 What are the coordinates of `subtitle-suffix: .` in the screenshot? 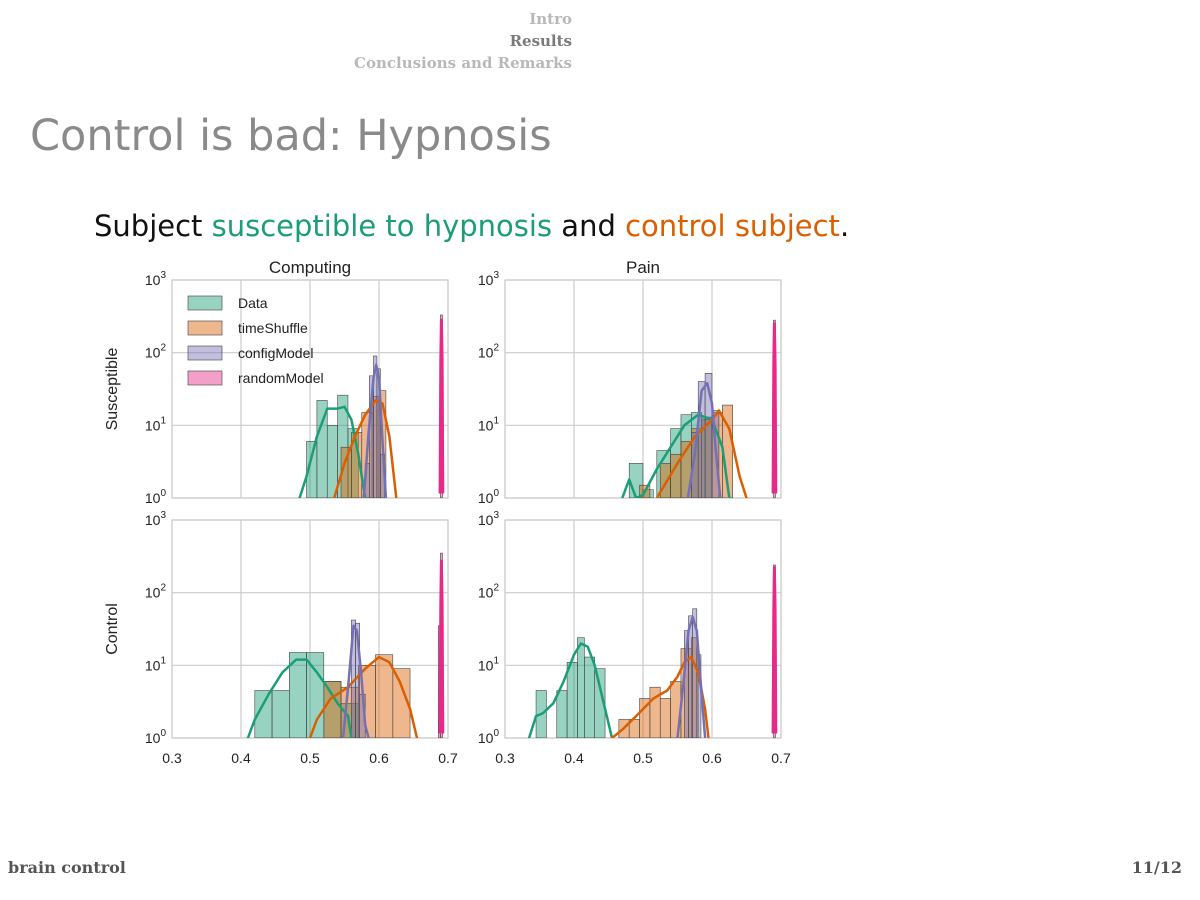 It's located at (844, 226).